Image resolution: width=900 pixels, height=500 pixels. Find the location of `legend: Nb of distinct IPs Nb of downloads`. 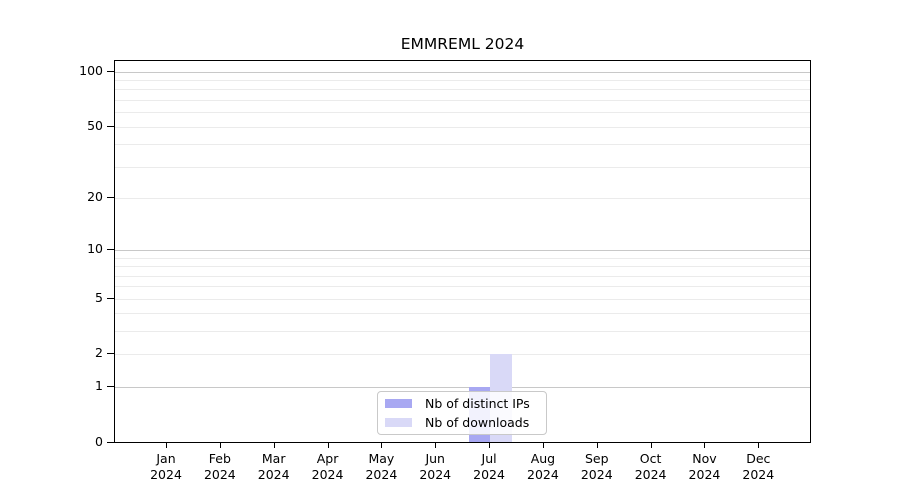

legend: Nb of distinct IPs Nb of downloads is located at coordinates (462, 413).